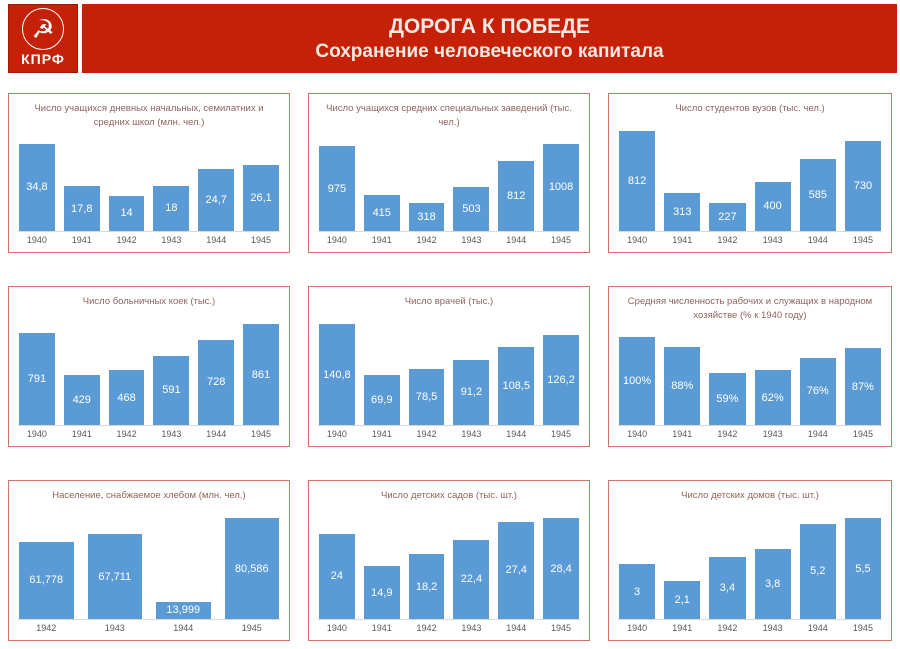 The image size is (900, 649). What do you see at coordinates (126, 397) in the screenshot?
I see `bar-1942: 468` at bounding box center [126, 397].